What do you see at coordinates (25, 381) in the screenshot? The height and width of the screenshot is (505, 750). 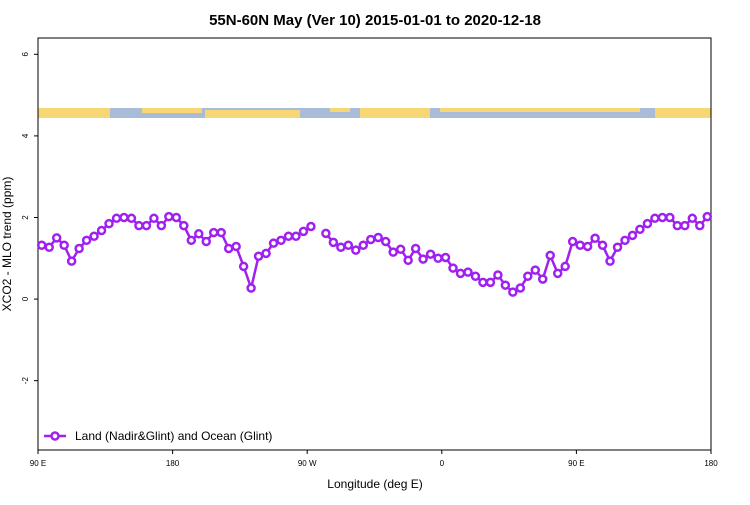 I see `y-tick-label: -2` at bounding box center [25, 381].